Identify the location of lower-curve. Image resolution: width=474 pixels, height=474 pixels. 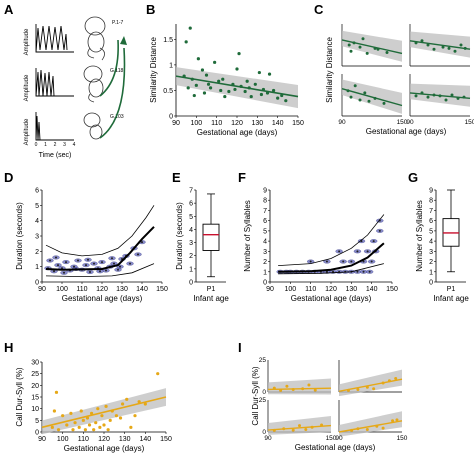
(331, 269).